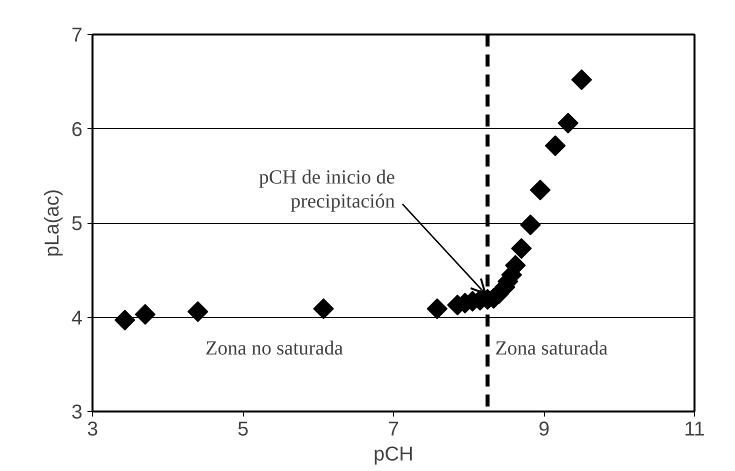 This screenshot has height=471, width=735. What do you see at coordinates (544, 429) in the screenshot?
I see `x-tick-label: 9` at bounding box center [544, 429].